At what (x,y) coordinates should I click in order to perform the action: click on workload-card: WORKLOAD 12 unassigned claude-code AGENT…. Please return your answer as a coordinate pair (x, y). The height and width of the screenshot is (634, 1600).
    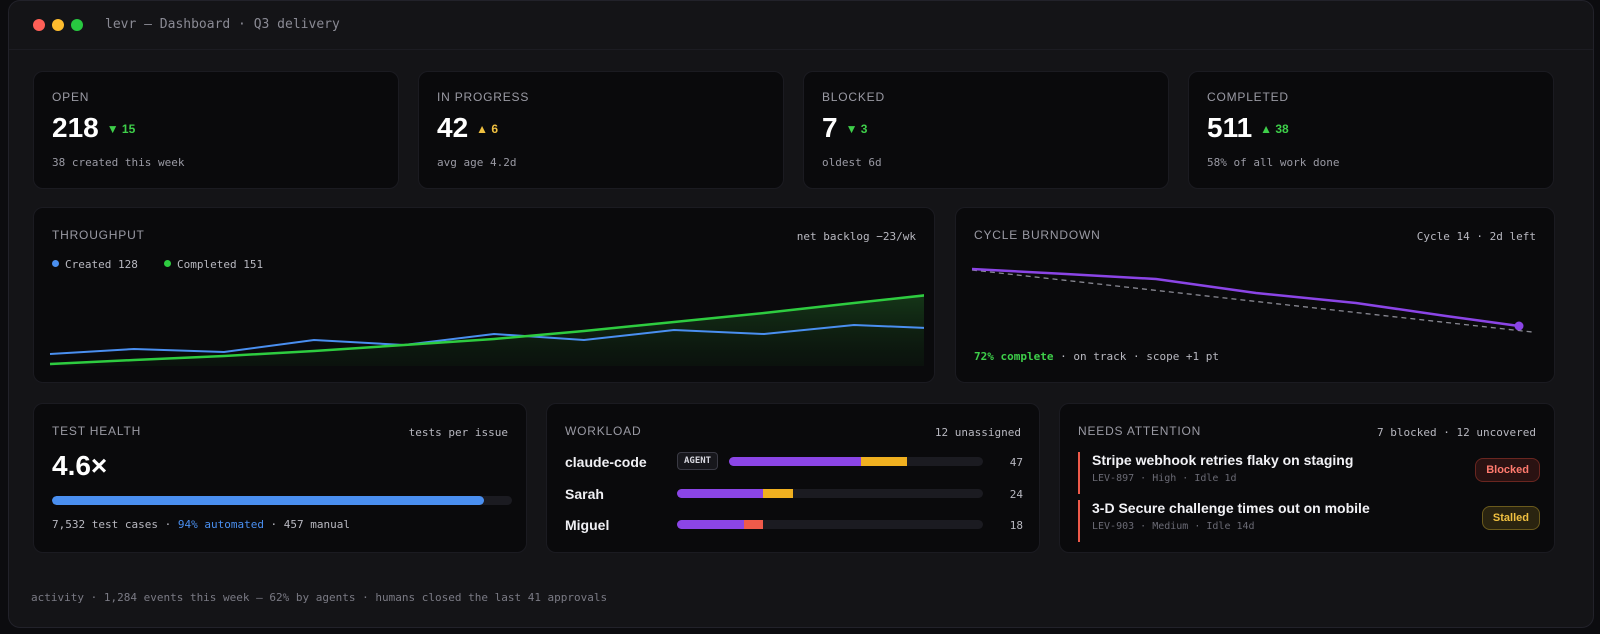
    Looking at the image, I should click on (793, 478).